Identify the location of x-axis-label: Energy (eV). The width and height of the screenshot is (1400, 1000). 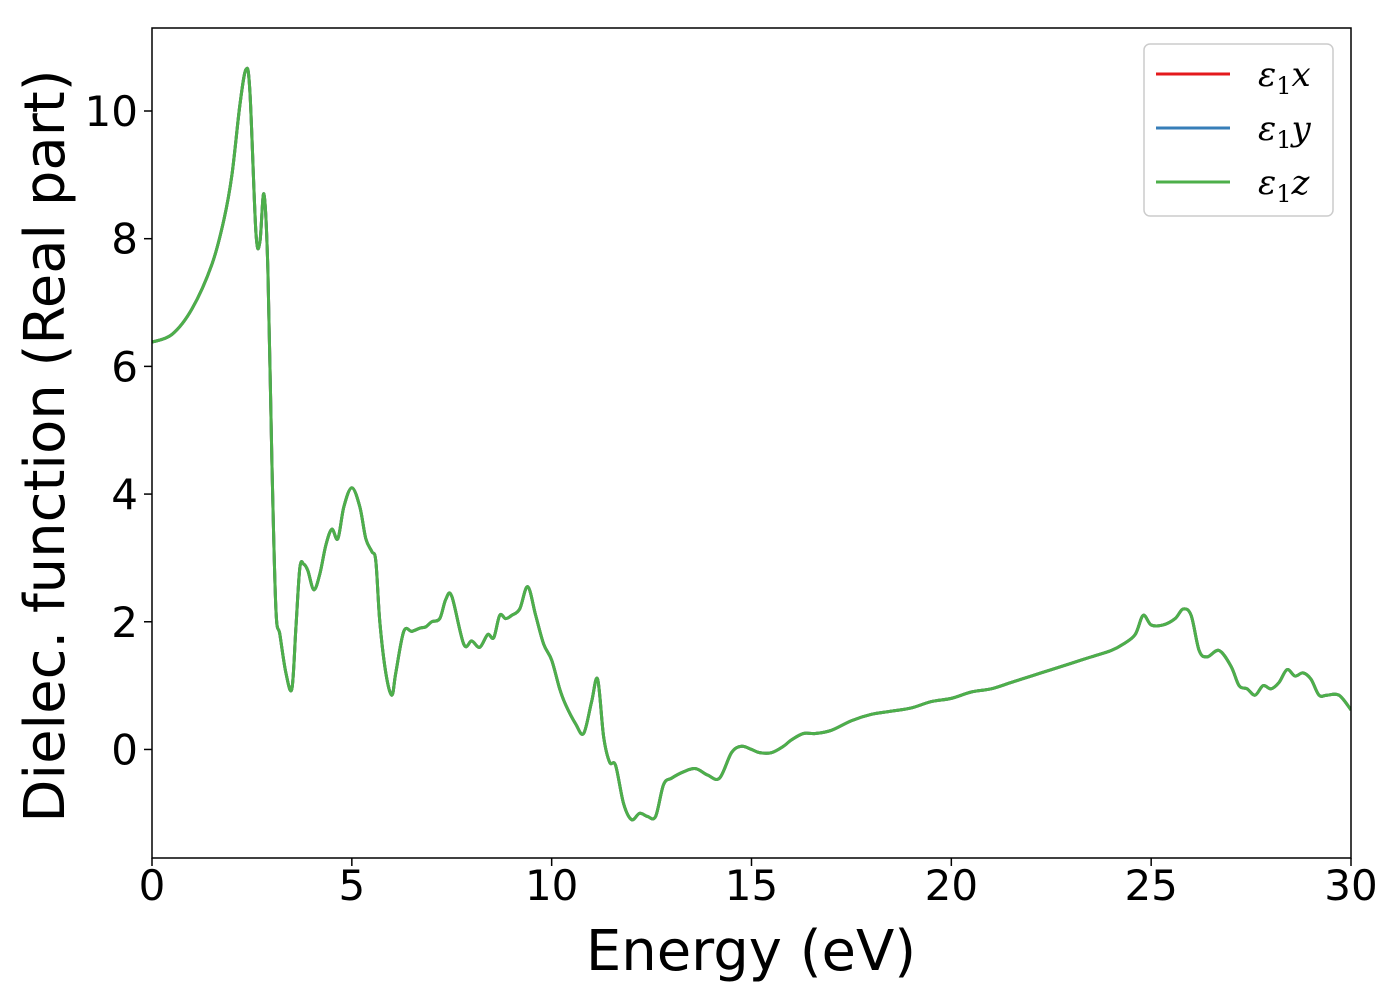
(751, 951).